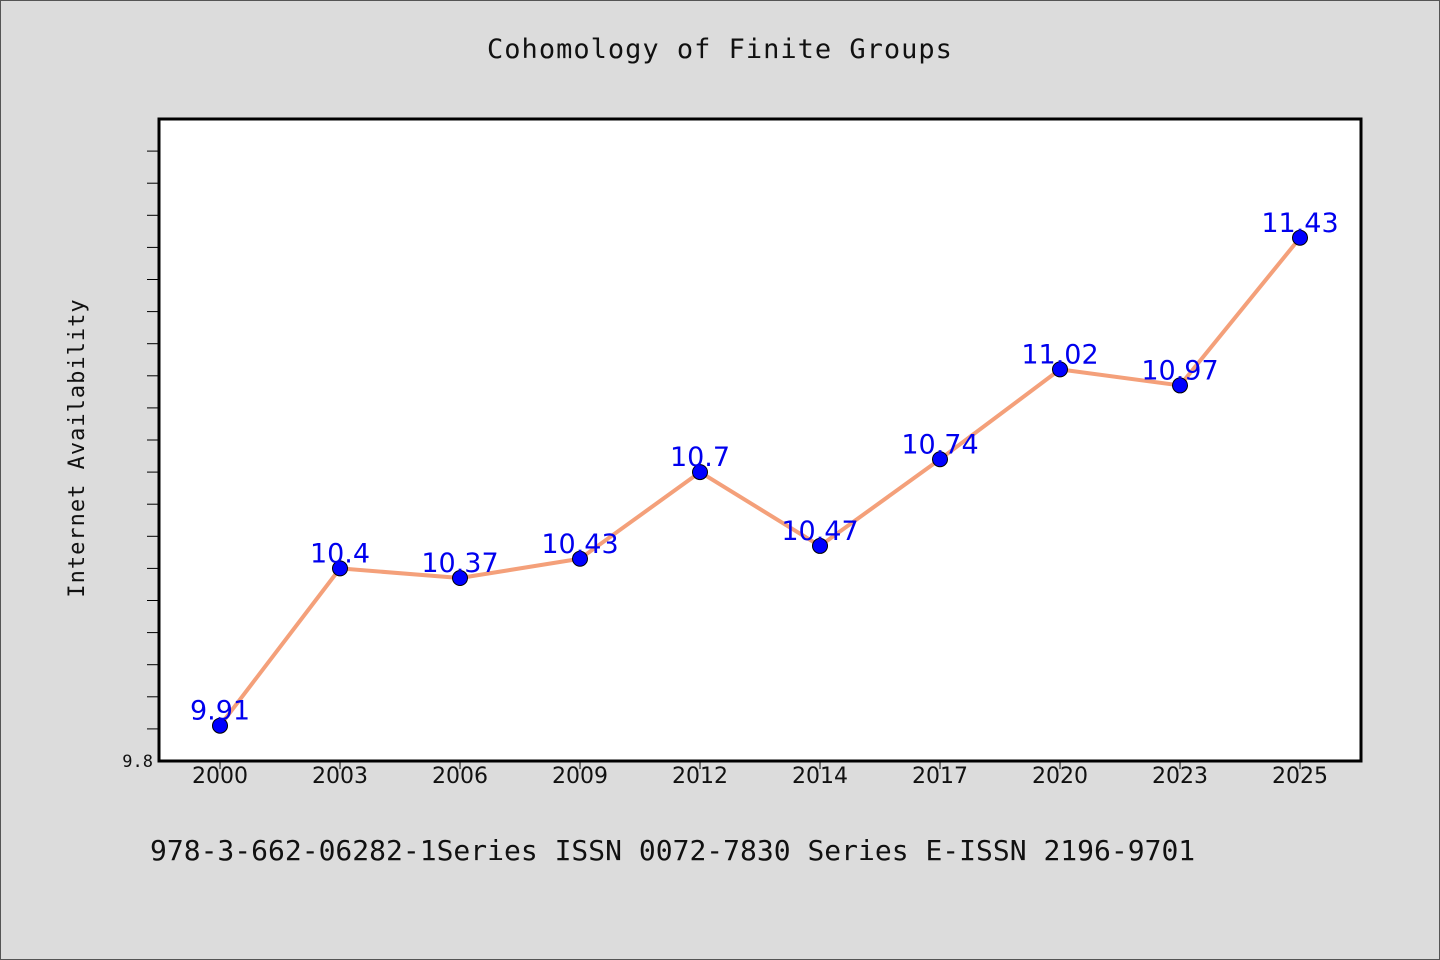 The height and width of the screenshot is (960, 1440). Describe the element at coordinates (1060, 776) in the screenshot. I see `x-tick-label: 2020` at that location.